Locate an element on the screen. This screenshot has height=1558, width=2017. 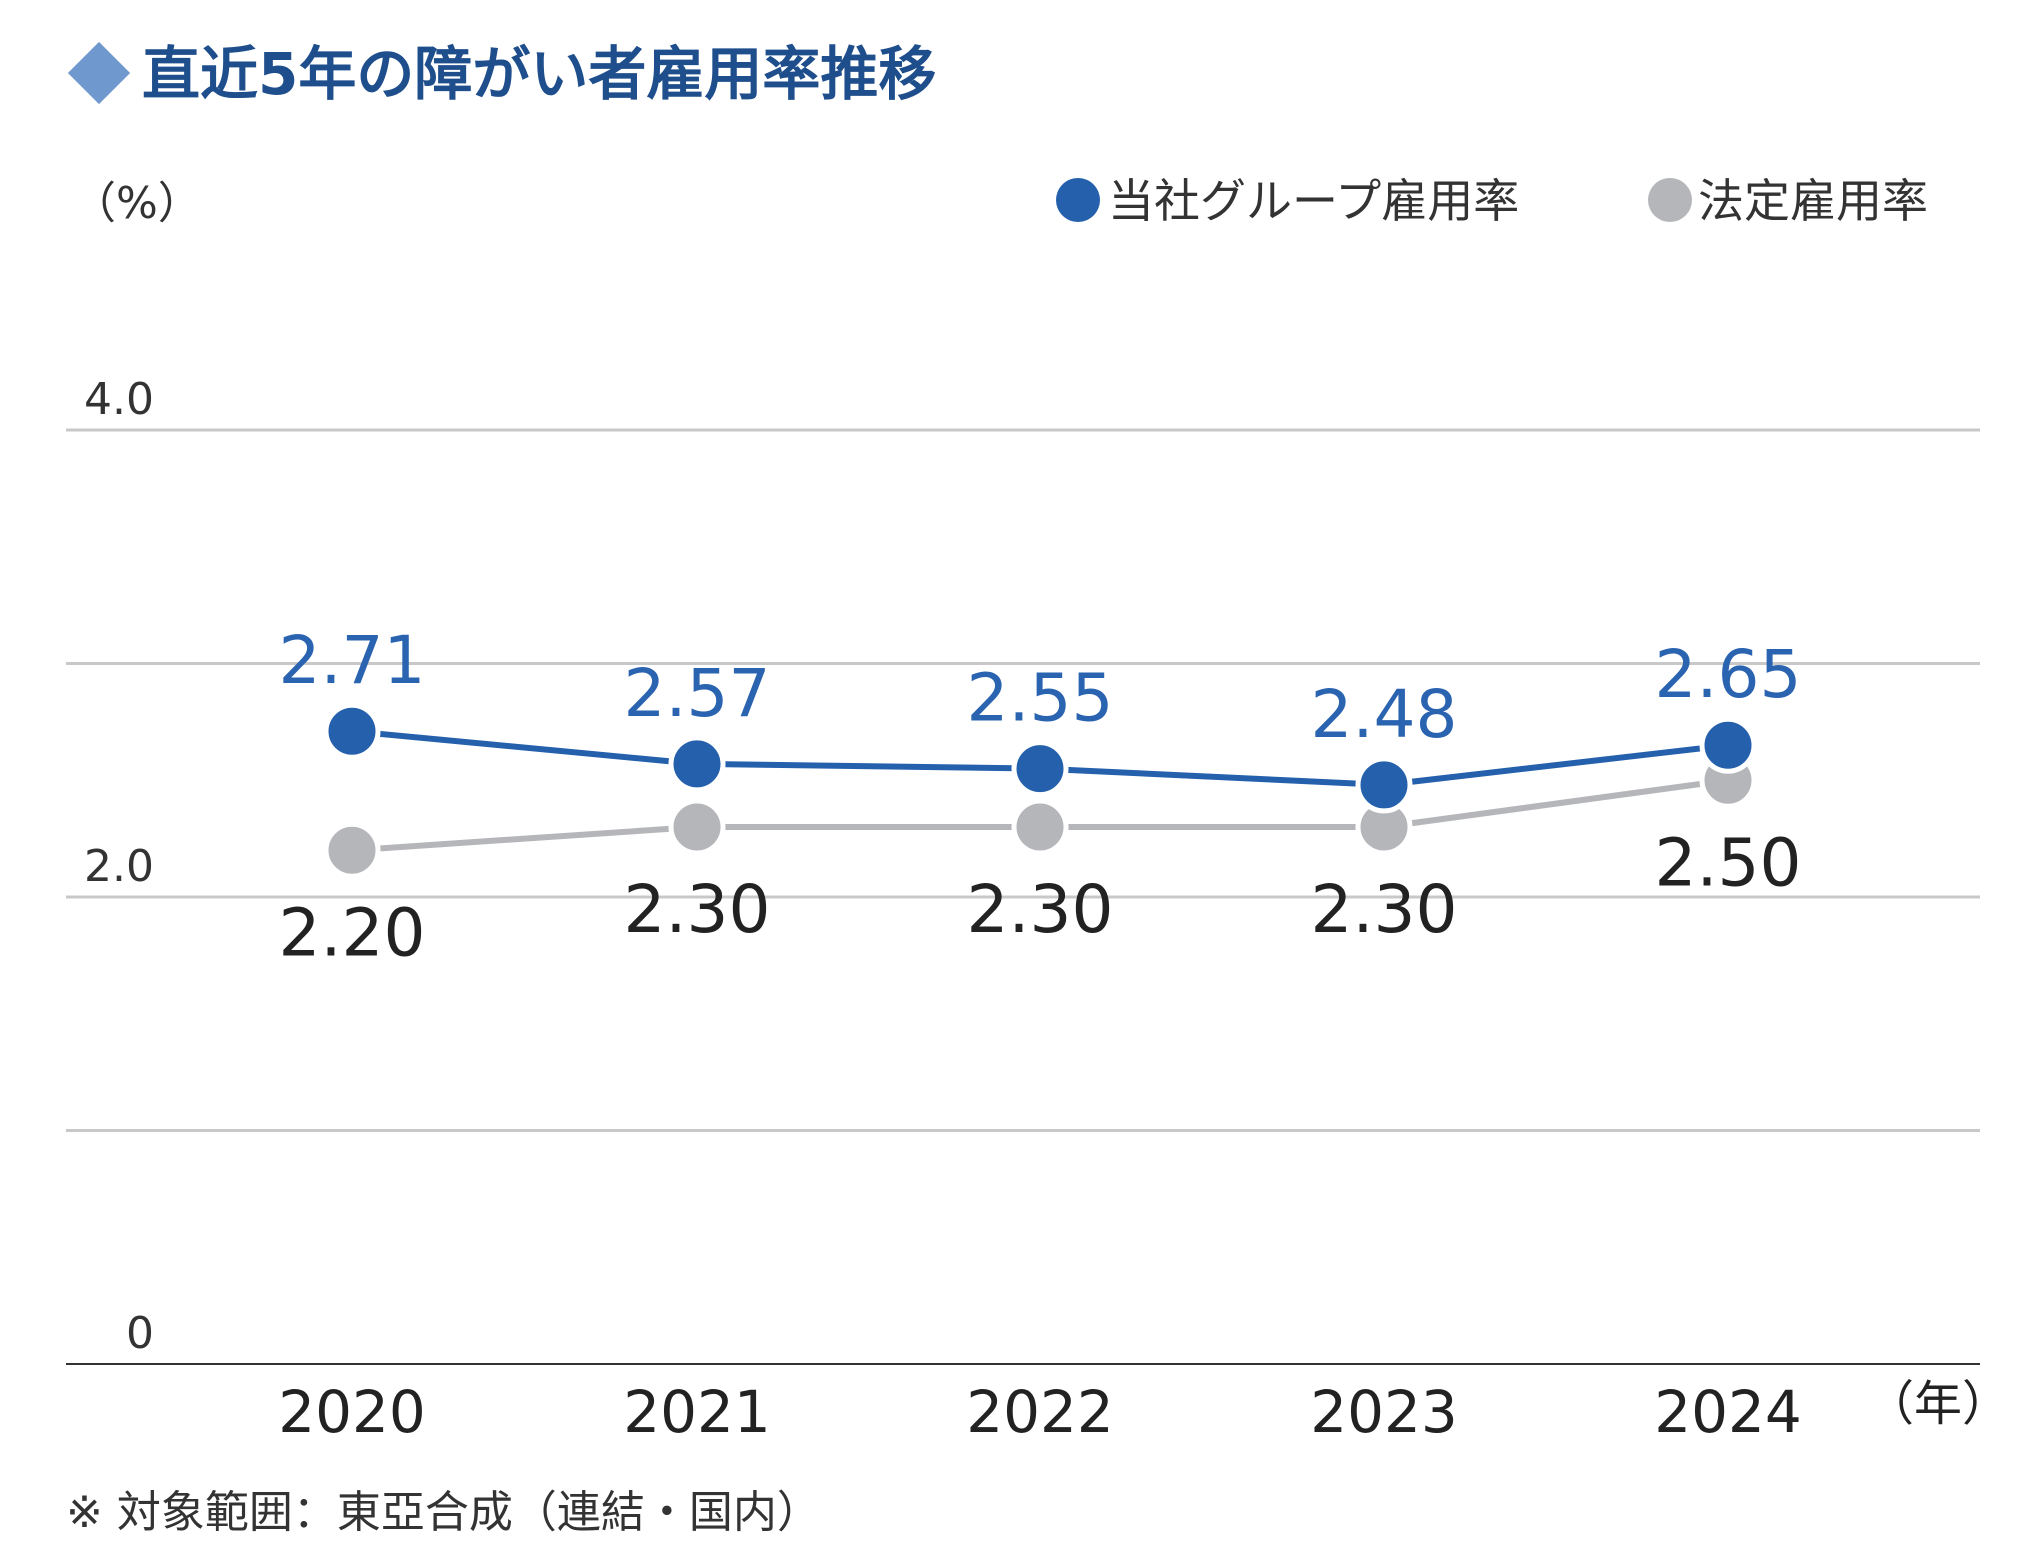
y-tick-label: 2.0 is located at coordinates (119, 866).